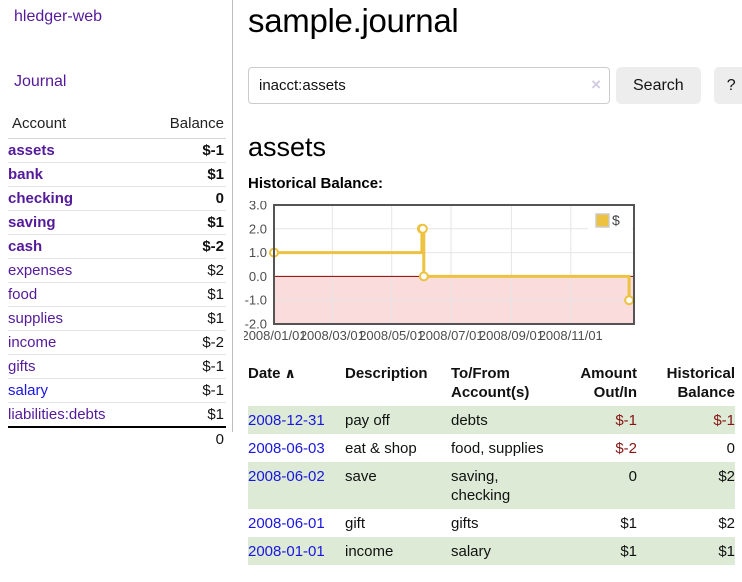  I want to click on account-balance: 0, so click(184, 198).